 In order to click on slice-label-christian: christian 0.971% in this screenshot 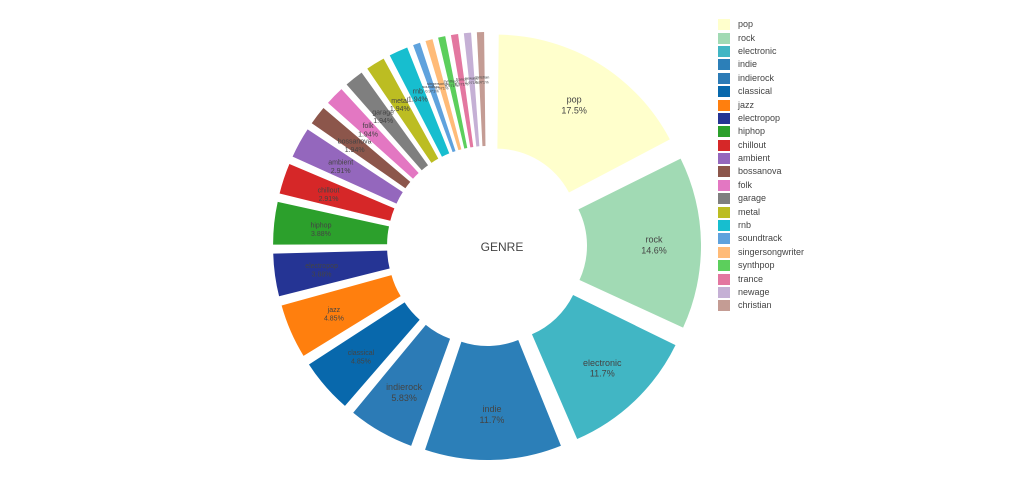, I will do `click(481, 80)`.